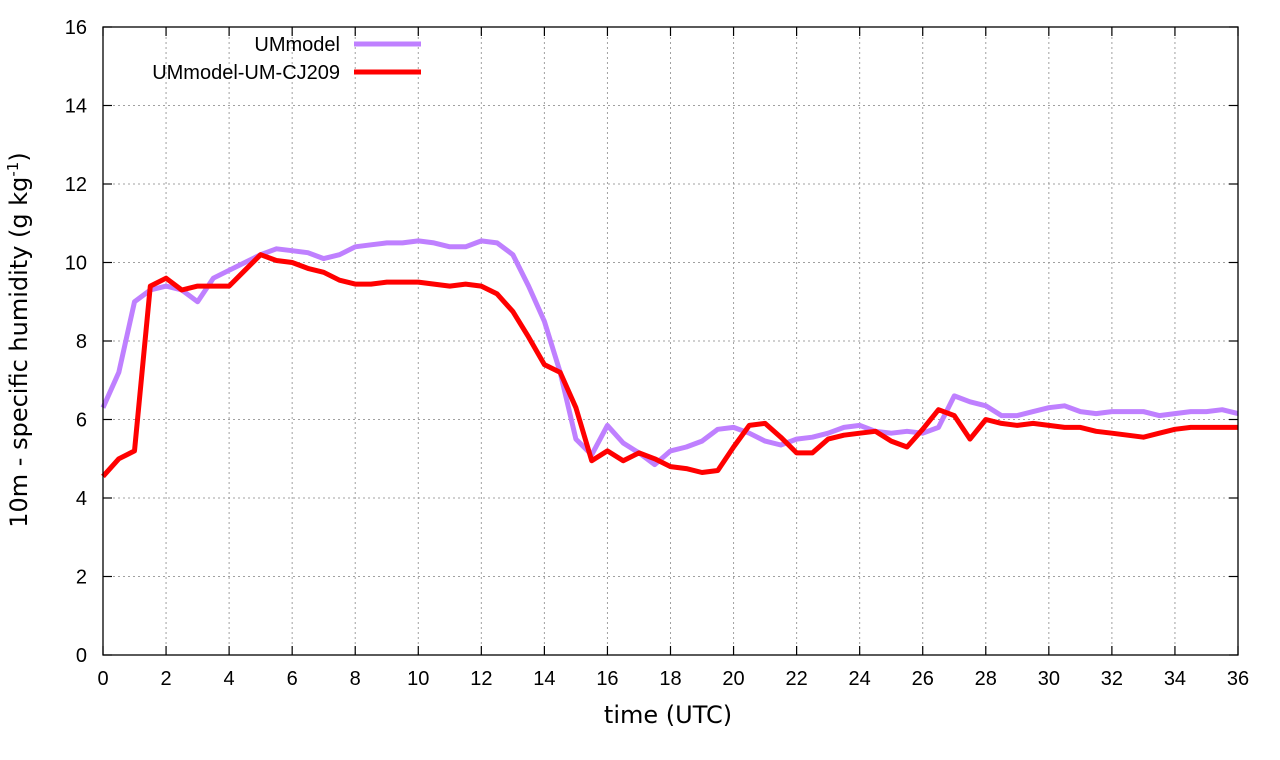 Image resolution: width=1280 pixels, height=760 pixels. Describe the element at coordinates (81, 342) in the screenshot. I see `y-tick-label: 8` at that location.